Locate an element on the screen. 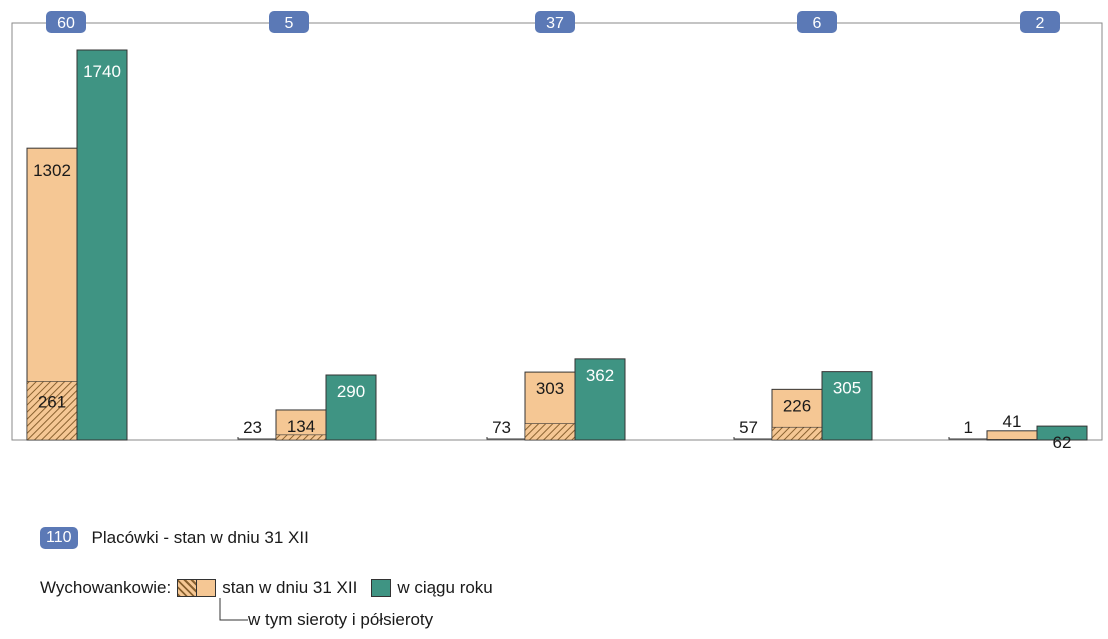 Image resolution: width=1108 pixels, height=639 pixels. placowki-badge-label: 5 is located at coordinates (289, 23).